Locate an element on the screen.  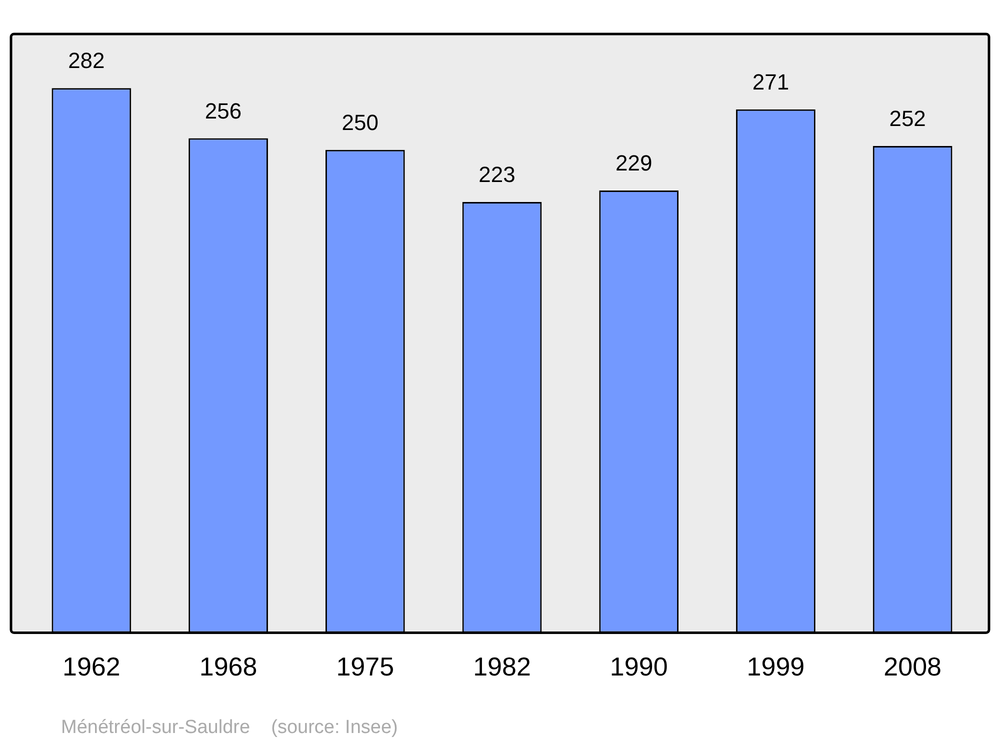
text: Ménétréol-sur-Sauldre (source: Insee) is located at coordinates (229, 728).